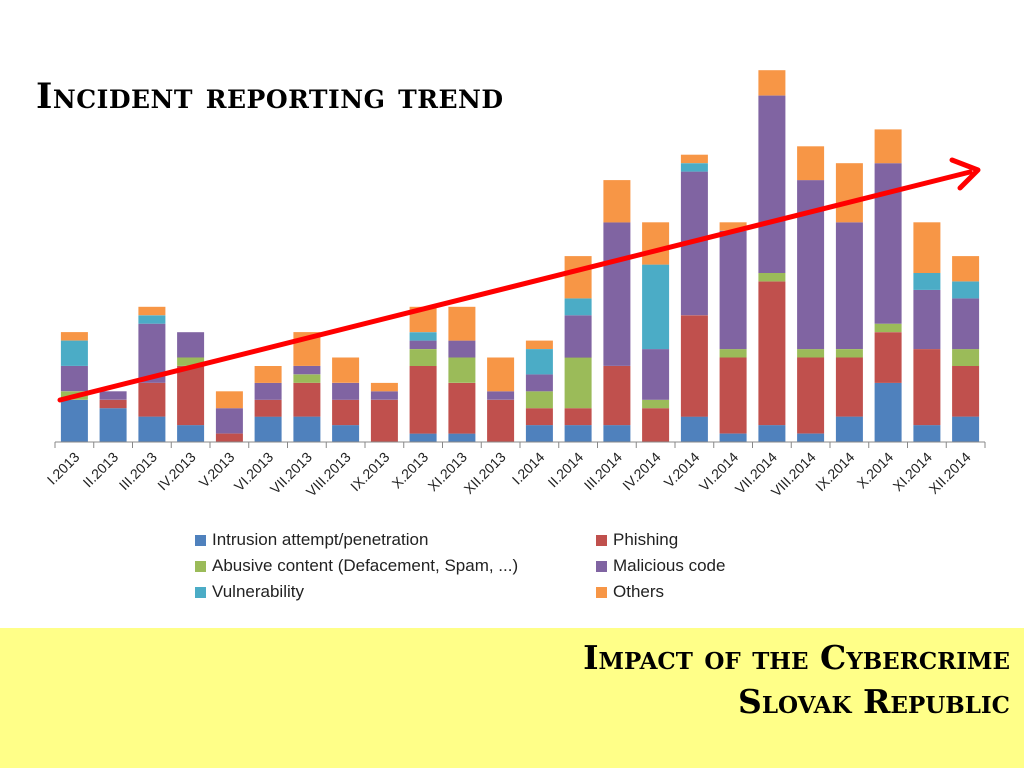 The image size is (1024, 768). I want to click on bar-segment-2-XII.2014, so click(966, 391).